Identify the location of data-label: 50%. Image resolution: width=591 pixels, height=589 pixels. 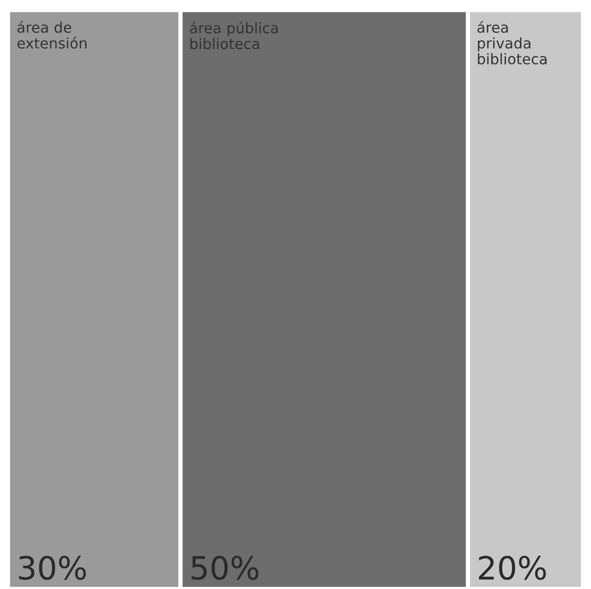
(225, 568).